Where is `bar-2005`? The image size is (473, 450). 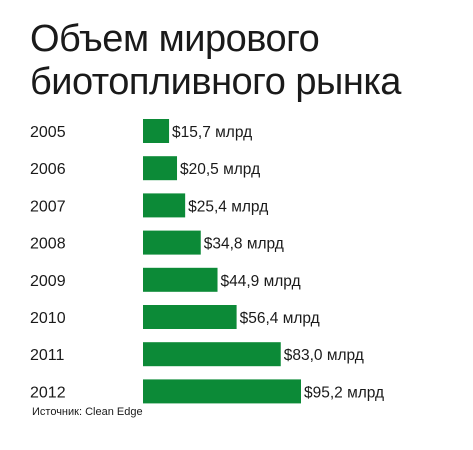
bar-2005 is located at coordinates (156, 131).